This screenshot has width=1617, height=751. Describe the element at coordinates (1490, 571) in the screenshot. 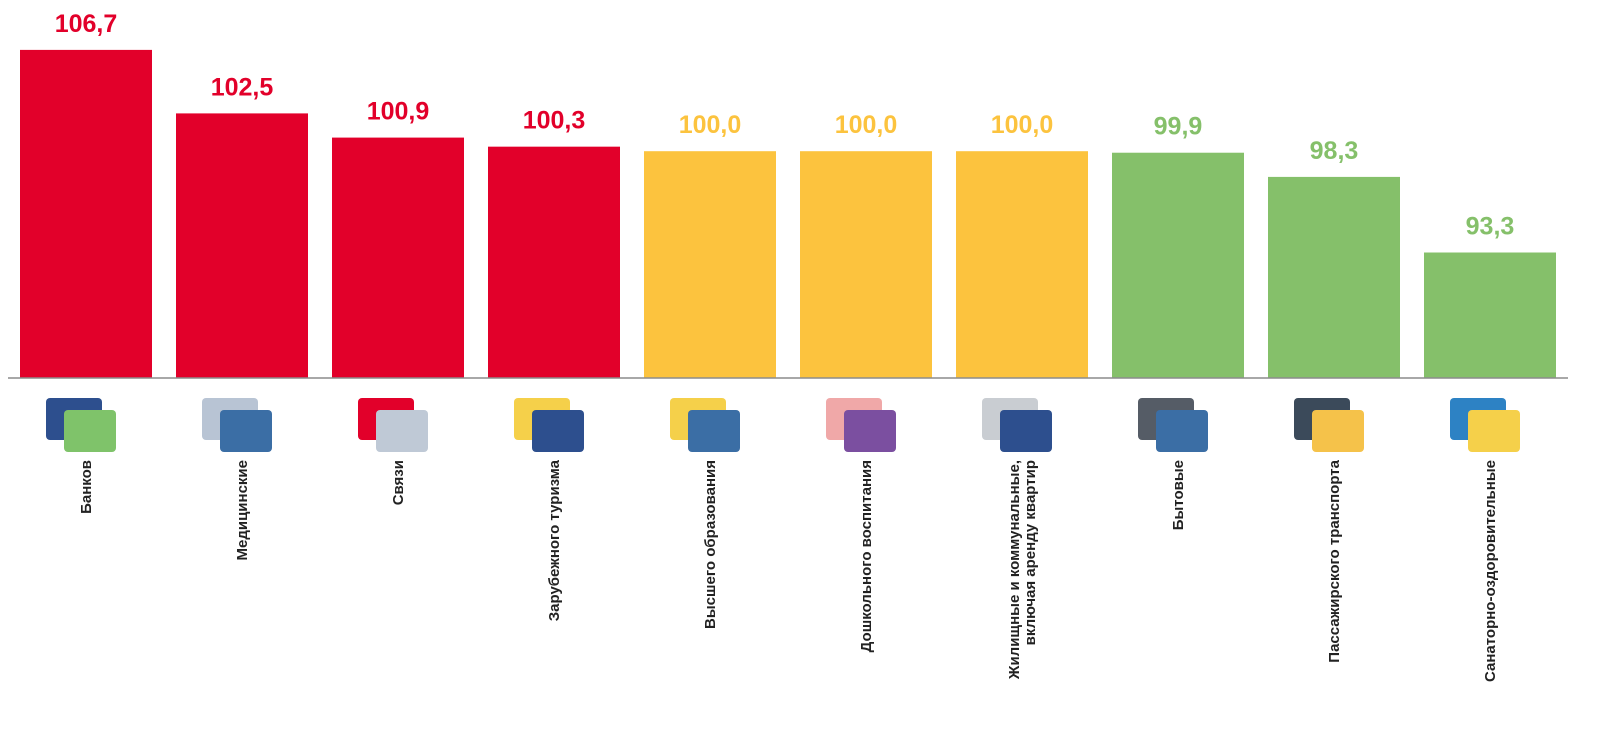

I see `x-tick-label: Санаторно-оздоровительные` at that location.